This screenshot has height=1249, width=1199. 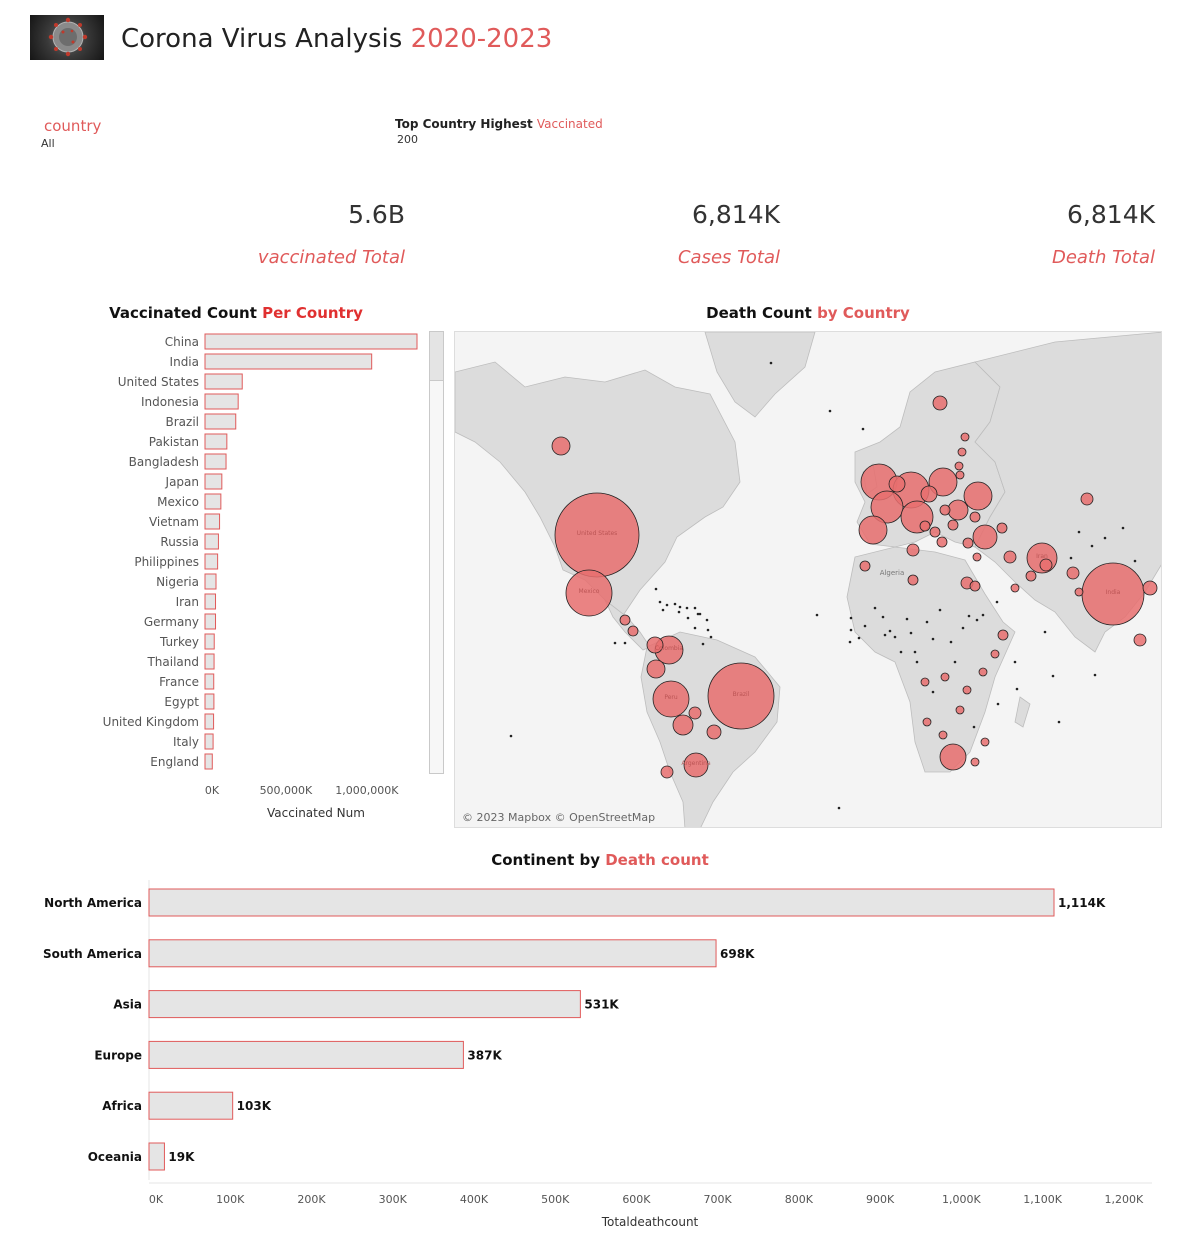 What do you see at coordinates (432, 953) in the screenshot?
I see `continent-bar-south-america` at bounding box center [432, 953].